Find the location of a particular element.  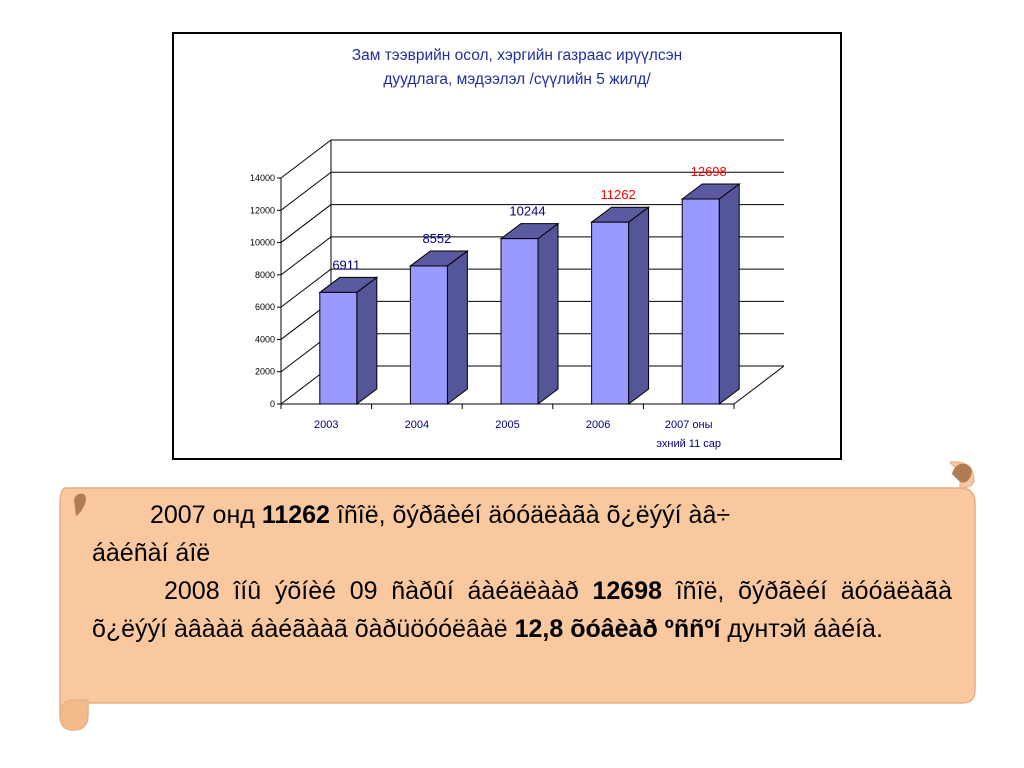

p2-tail: дунтэй áàéíà. is located at coordinates (801, 629).